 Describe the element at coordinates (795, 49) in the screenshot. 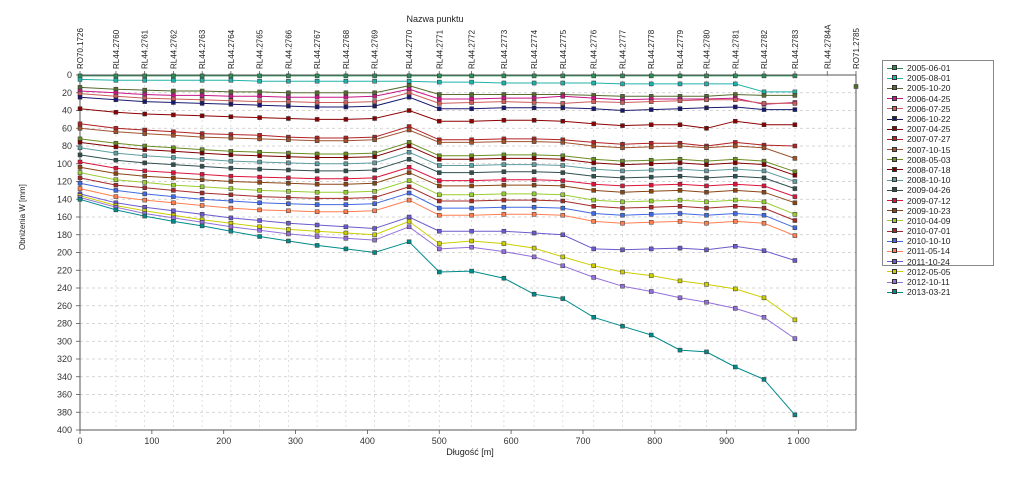

I see `point-name-label: RL44.2783` at that location.